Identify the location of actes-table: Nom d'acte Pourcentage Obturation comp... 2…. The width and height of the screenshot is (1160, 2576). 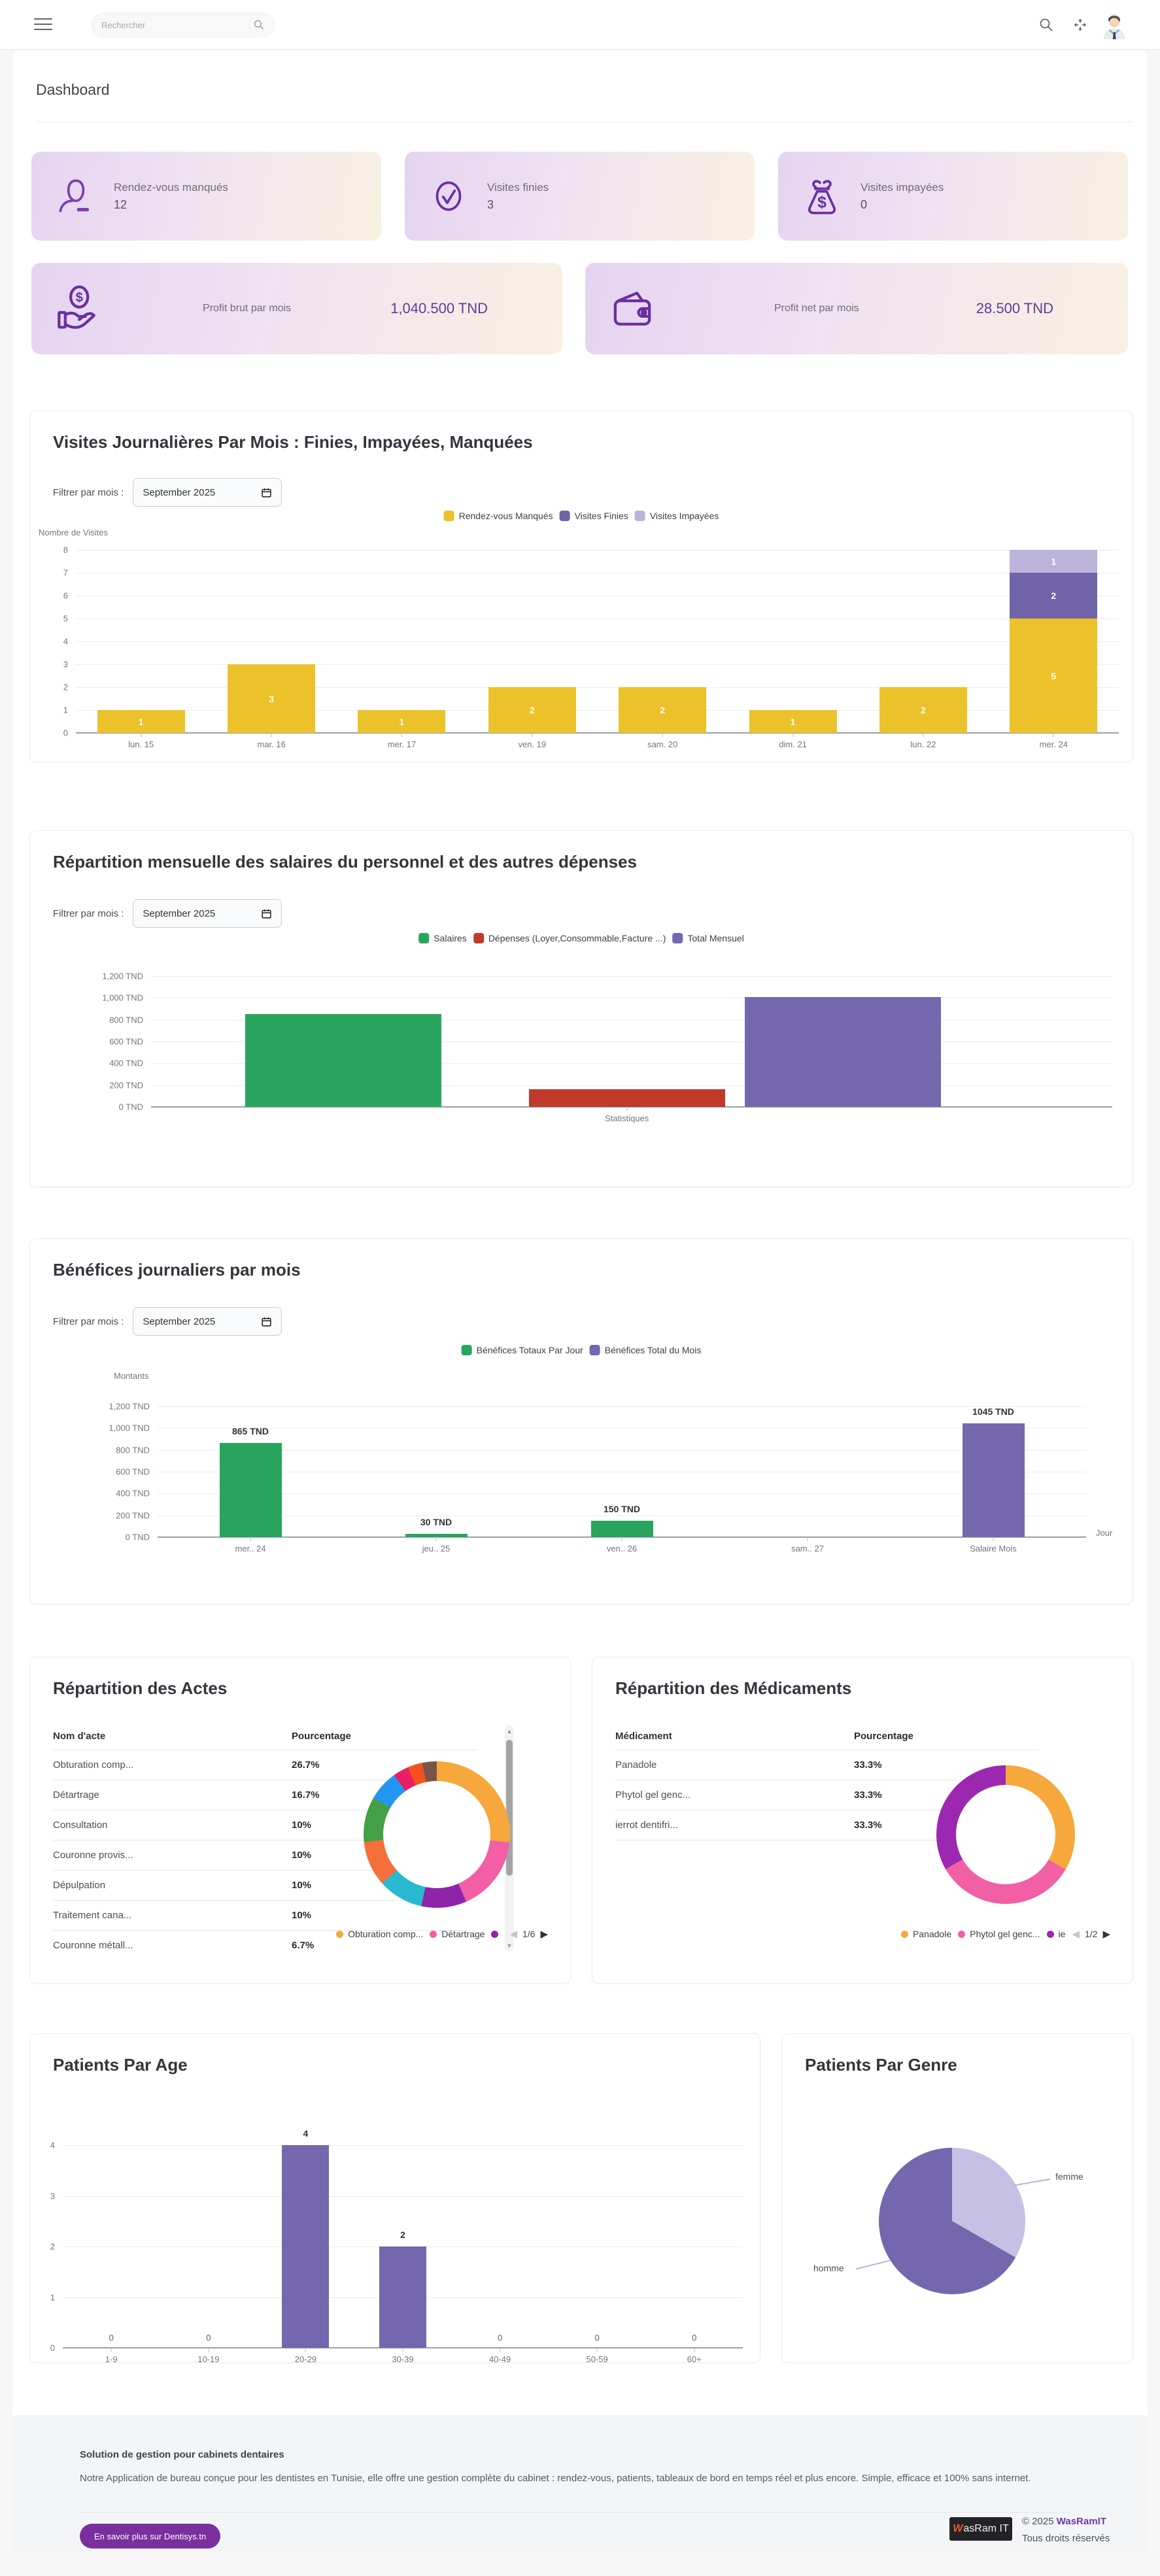
(265, 1840).